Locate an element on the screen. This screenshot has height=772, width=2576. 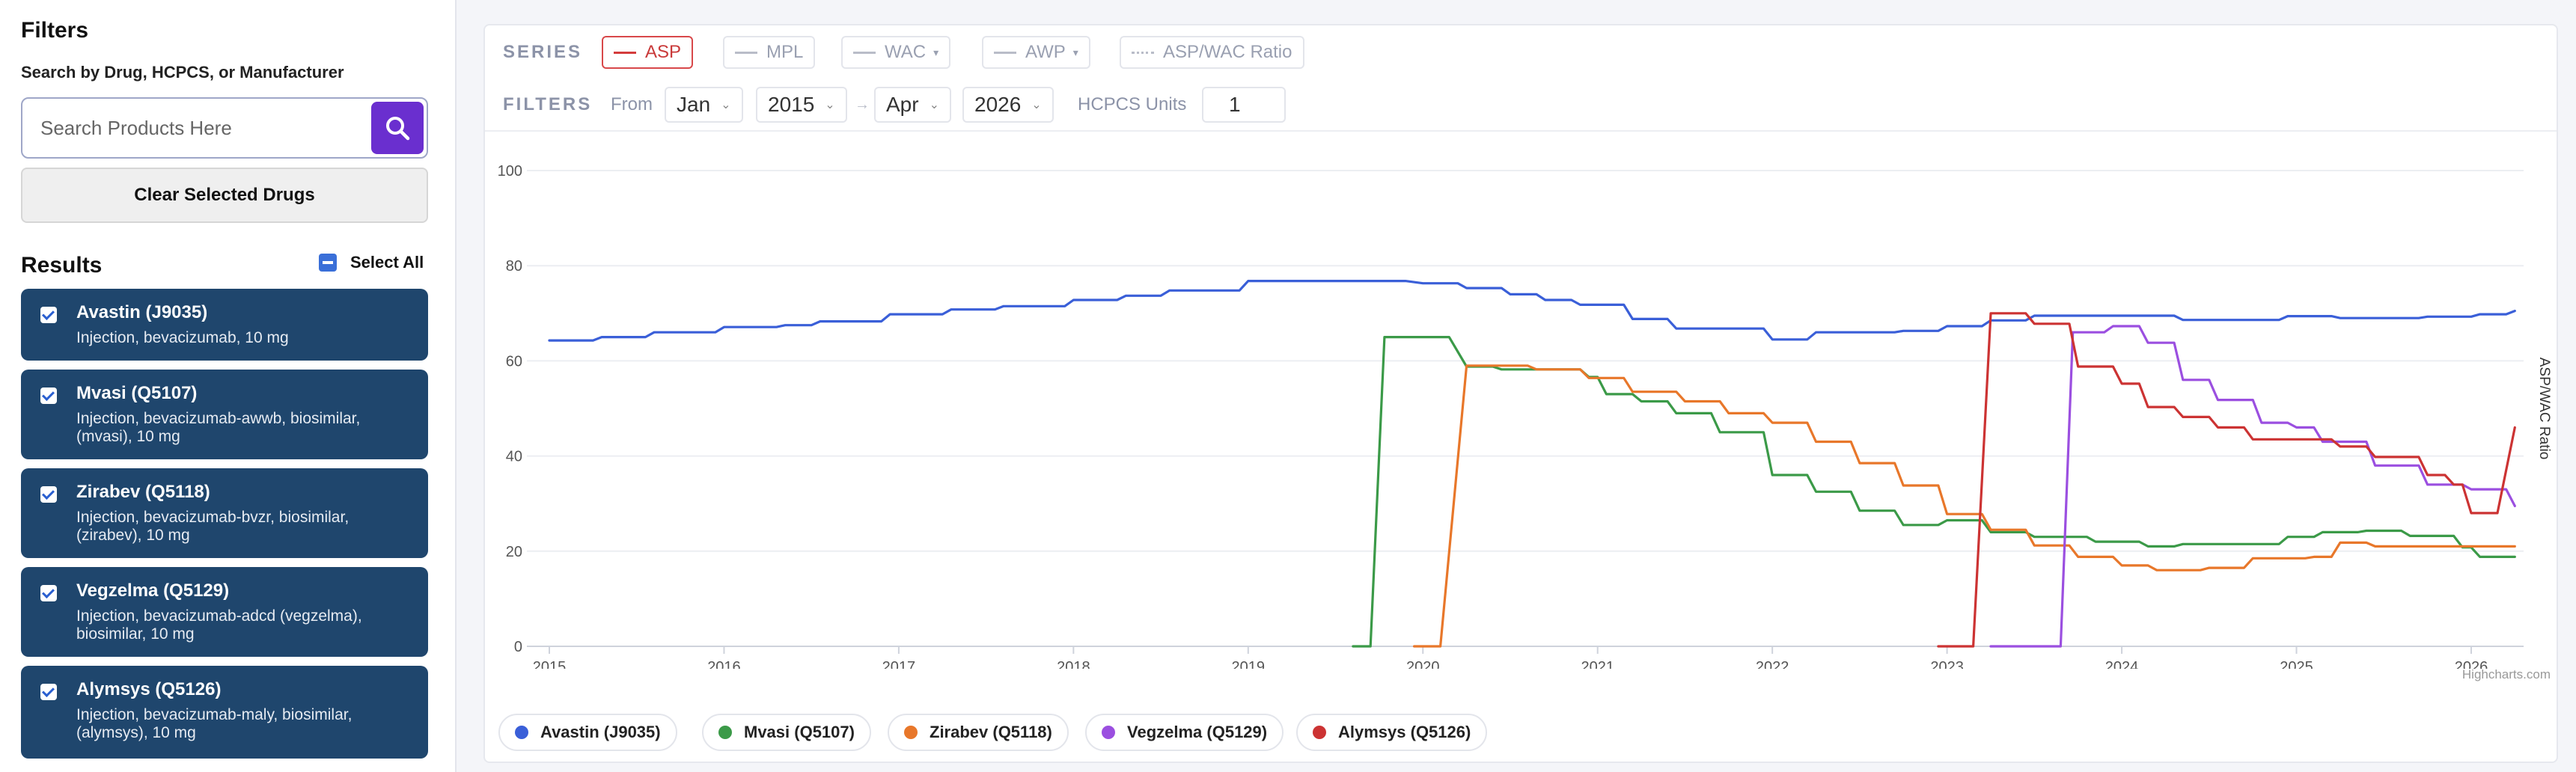
series-label: SERIES is located at coordinates (543, 52).